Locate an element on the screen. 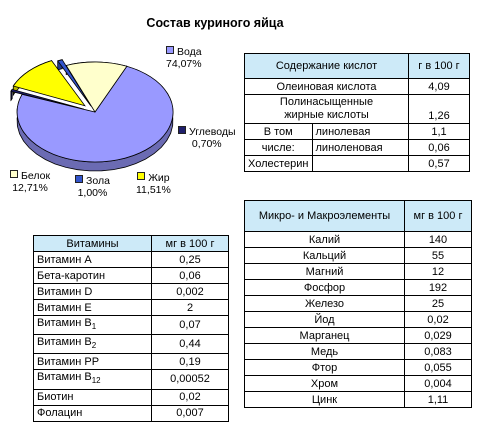 This screenshot has height=428, width=485. vitamin-name: Бета-каротин is located at coordinates (92, 275).